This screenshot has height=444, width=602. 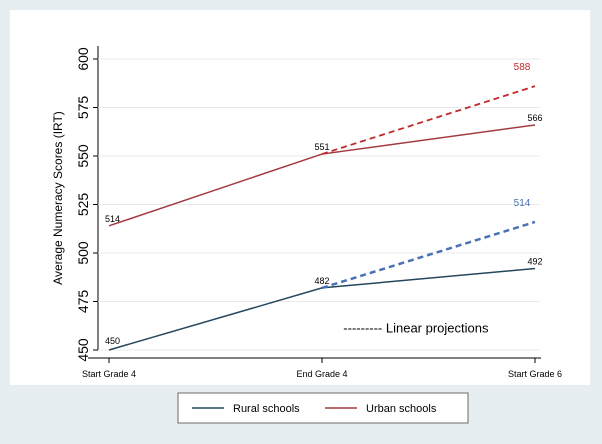 What do you see at coordinates (535, 374) in the screenshot?
I see `x-tick-label: Start Grade 6` at bounding box center [535, 374].